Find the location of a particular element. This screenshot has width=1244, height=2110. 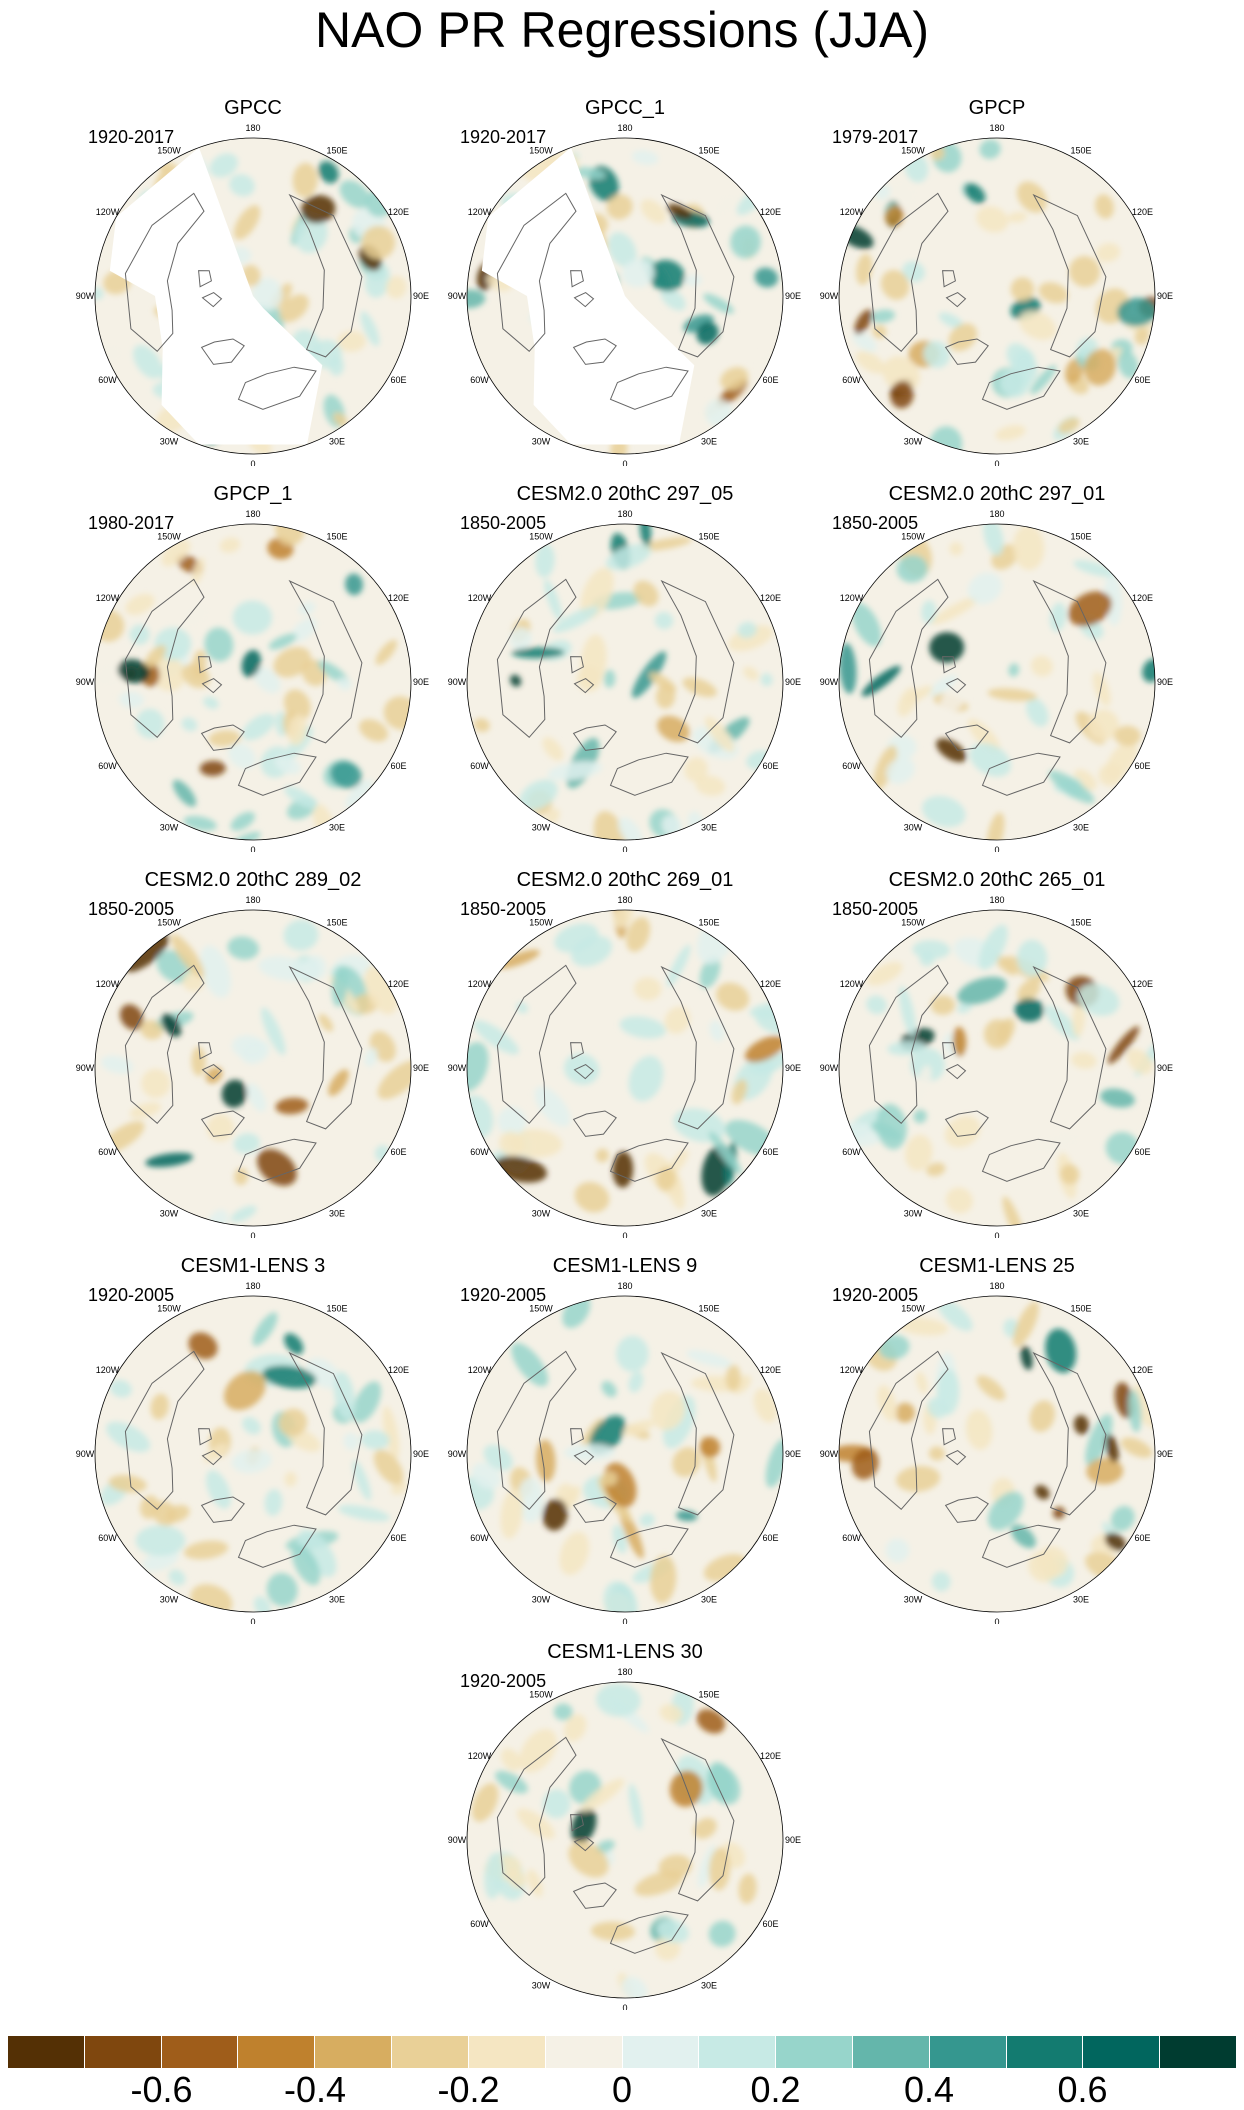

colorbar-tick-label: 0 is located at coordinates (622, 2089).